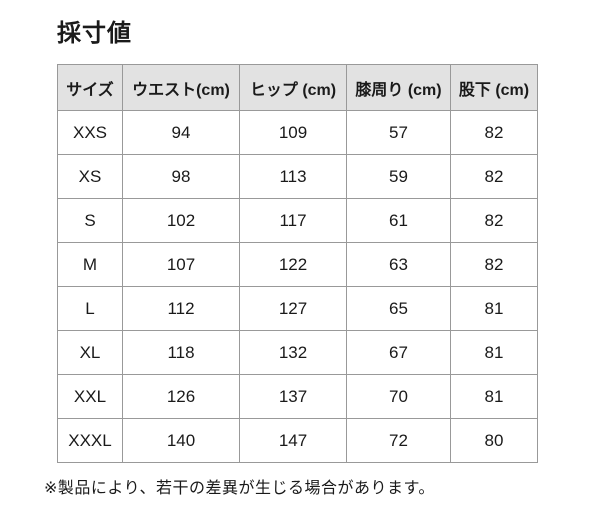  I want to click on value-cell: 98, so click(181, 176).